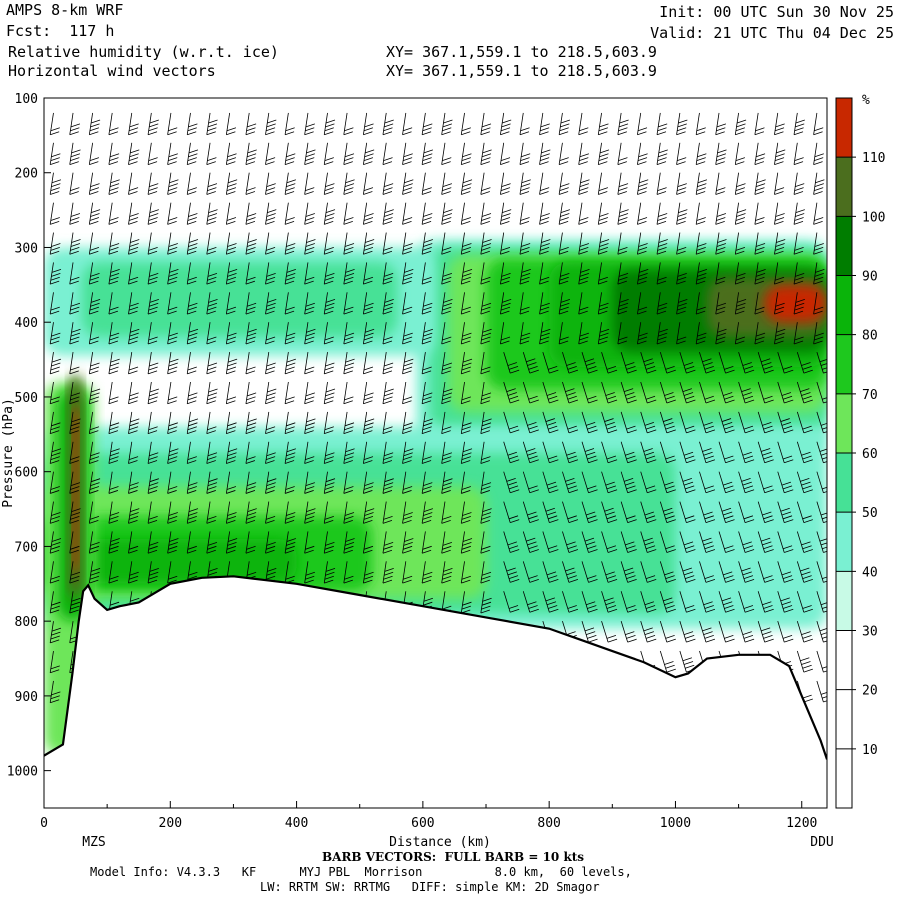 The image size is (900, 900). Describe the element at coordinates (26, 622) in the screenshot. I see `y-tick-label: 800` at that location.